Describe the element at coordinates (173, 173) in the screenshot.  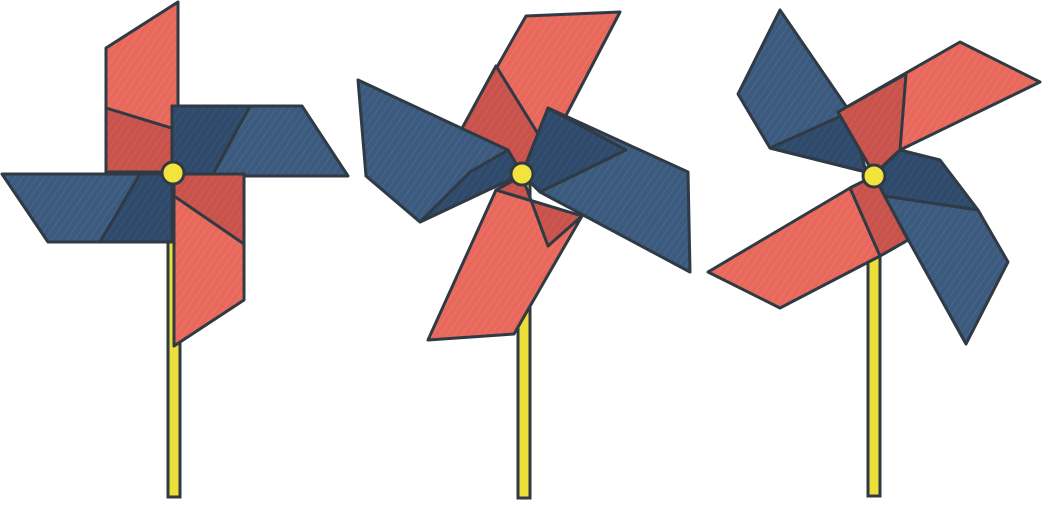
I see `hub-left` at that location.